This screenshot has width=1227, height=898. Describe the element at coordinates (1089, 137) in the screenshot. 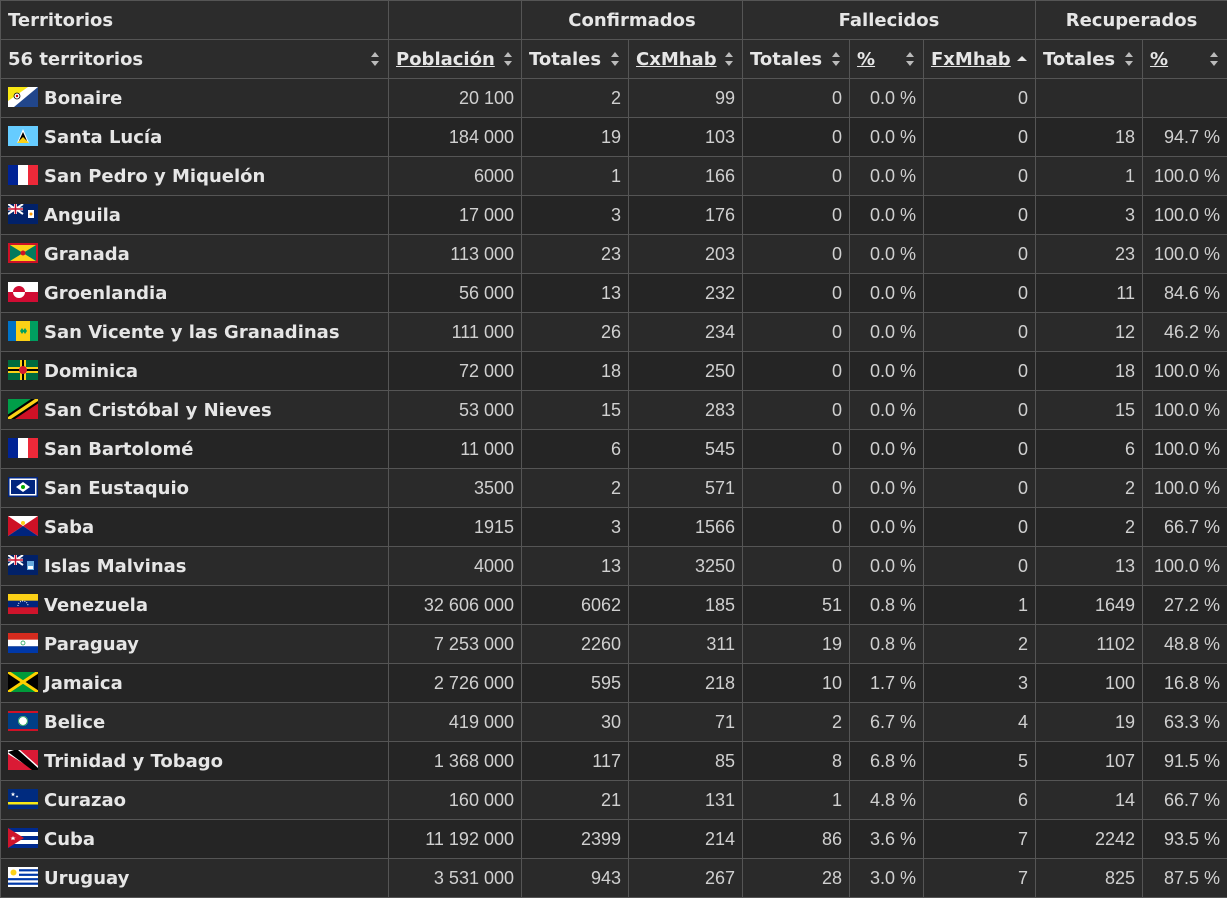

I see `recuperados-totales-cell: 18` at that location.